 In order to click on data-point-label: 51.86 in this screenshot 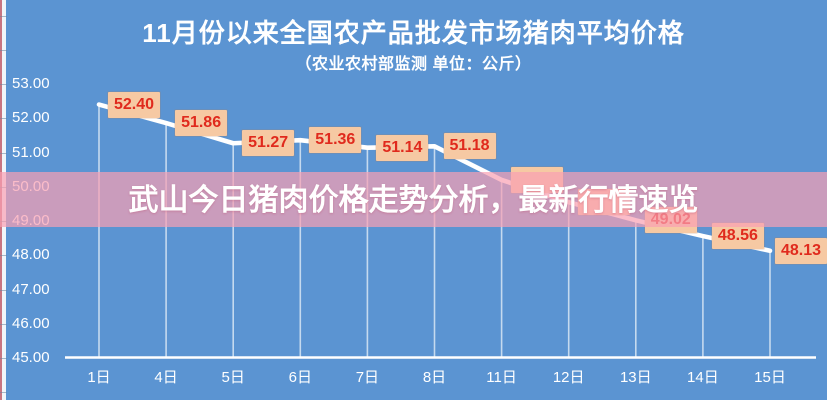, I will do `click(201, 123)`.